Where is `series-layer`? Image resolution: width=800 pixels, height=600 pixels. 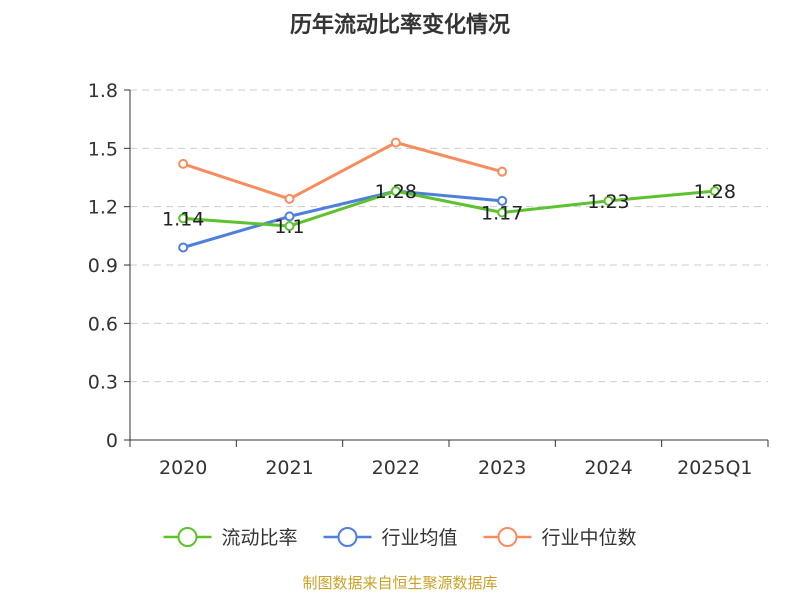
series-layer is located at coordinates (449, 195).